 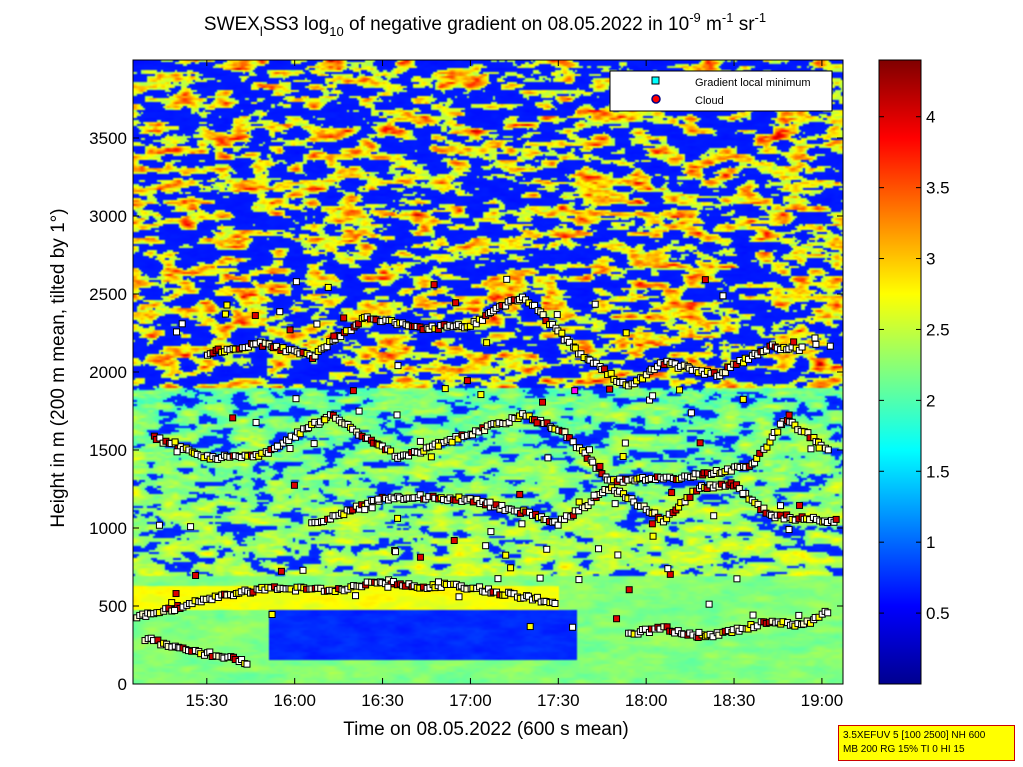 What do you see at coordinates (655, 80) in the screenshot?
I see `legend-marker-minimum` at bounding box center [655, 80].